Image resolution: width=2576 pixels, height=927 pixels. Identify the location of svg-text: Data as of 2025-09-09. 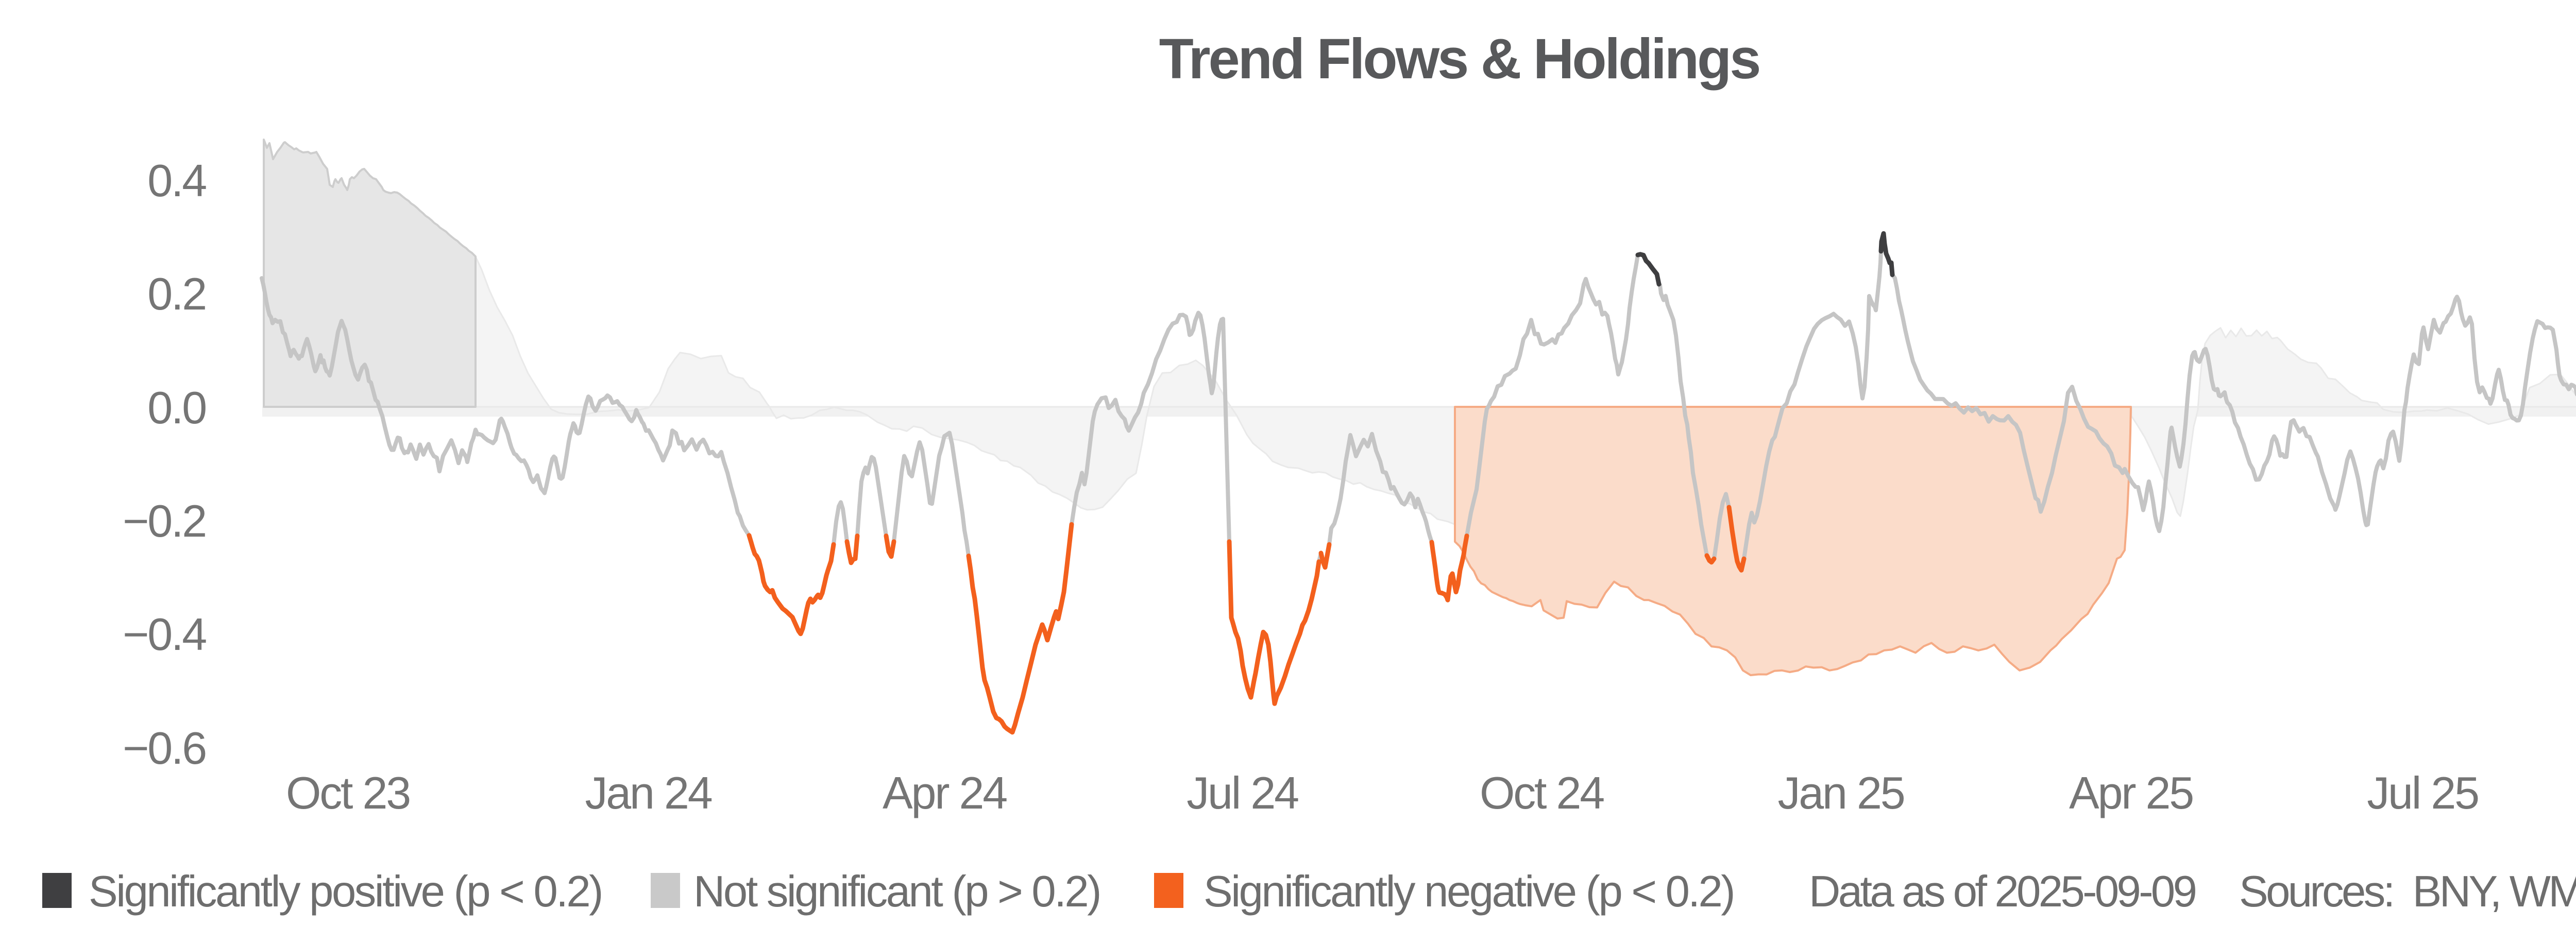
(2002, 891).